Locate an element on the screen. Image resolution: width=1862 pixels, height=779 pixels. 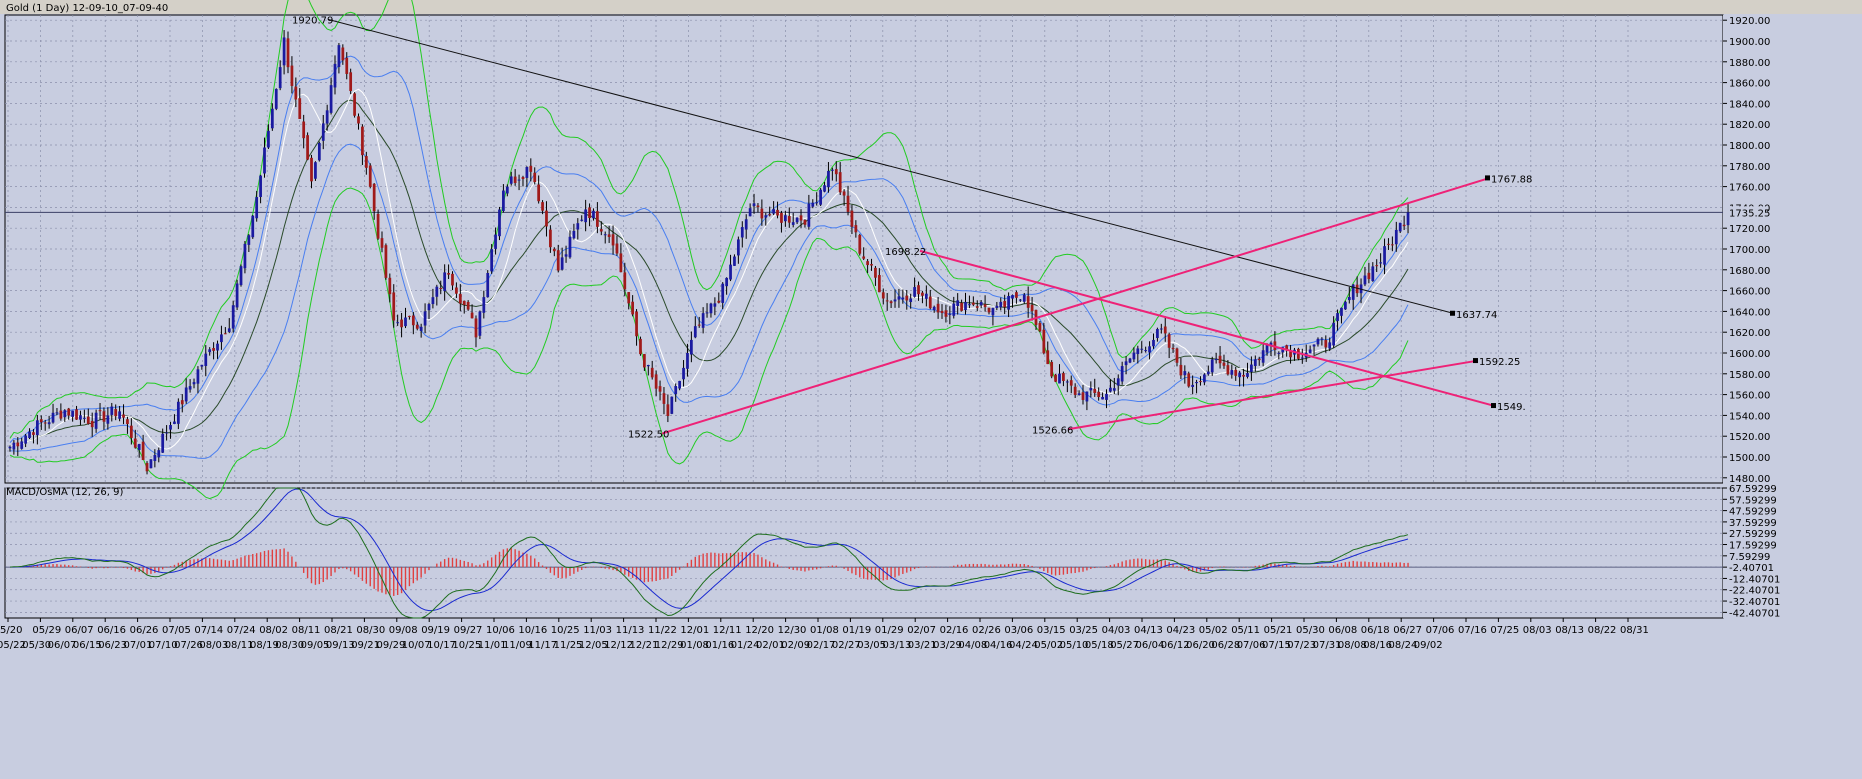
time-label-row1: 08/13 is located at coordinates (1569, 630).